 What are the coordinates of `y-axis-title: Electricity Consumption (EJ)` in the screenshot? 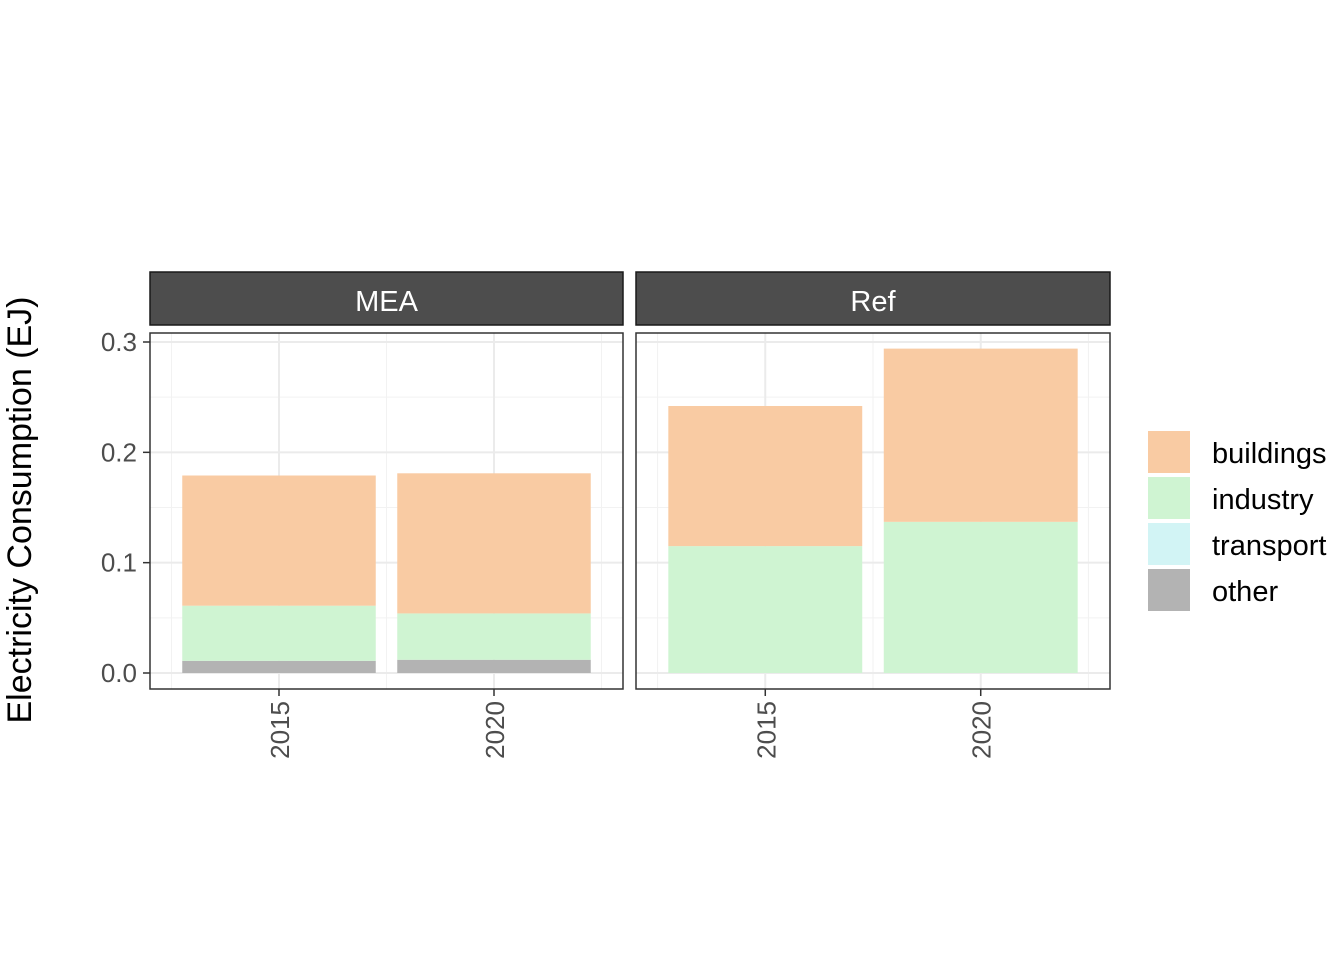 It's located at (20, 509).